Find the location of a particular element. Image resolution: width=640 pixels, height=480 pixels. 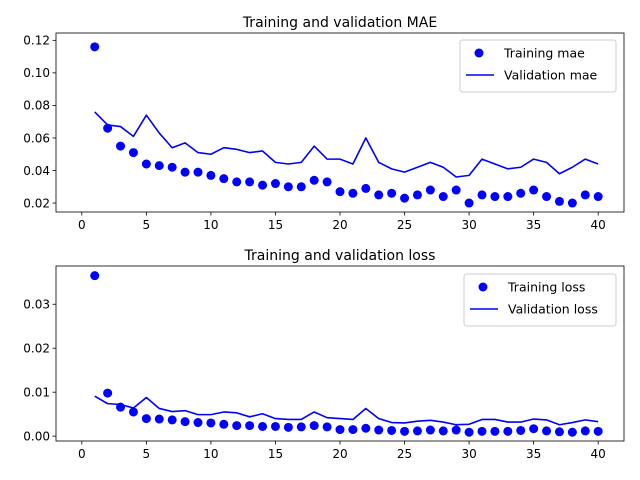

mae-legend-marker-training is located at coordinates (479, 53).